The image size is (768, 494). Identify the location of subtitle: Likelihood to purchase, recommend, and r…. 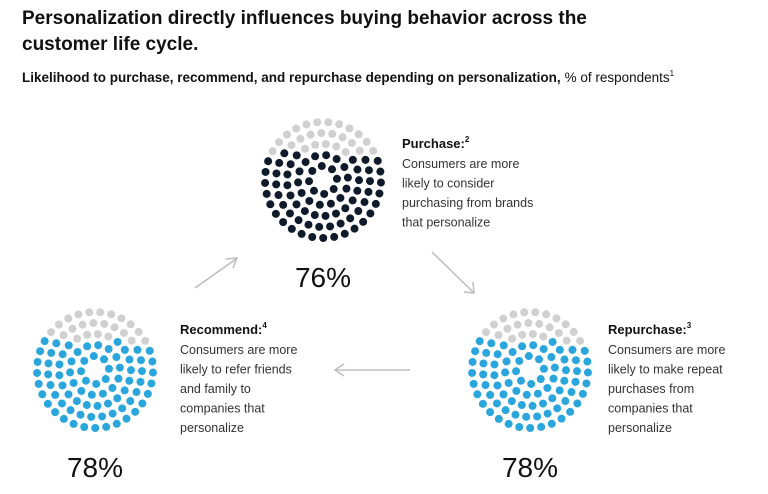
(348, 77).